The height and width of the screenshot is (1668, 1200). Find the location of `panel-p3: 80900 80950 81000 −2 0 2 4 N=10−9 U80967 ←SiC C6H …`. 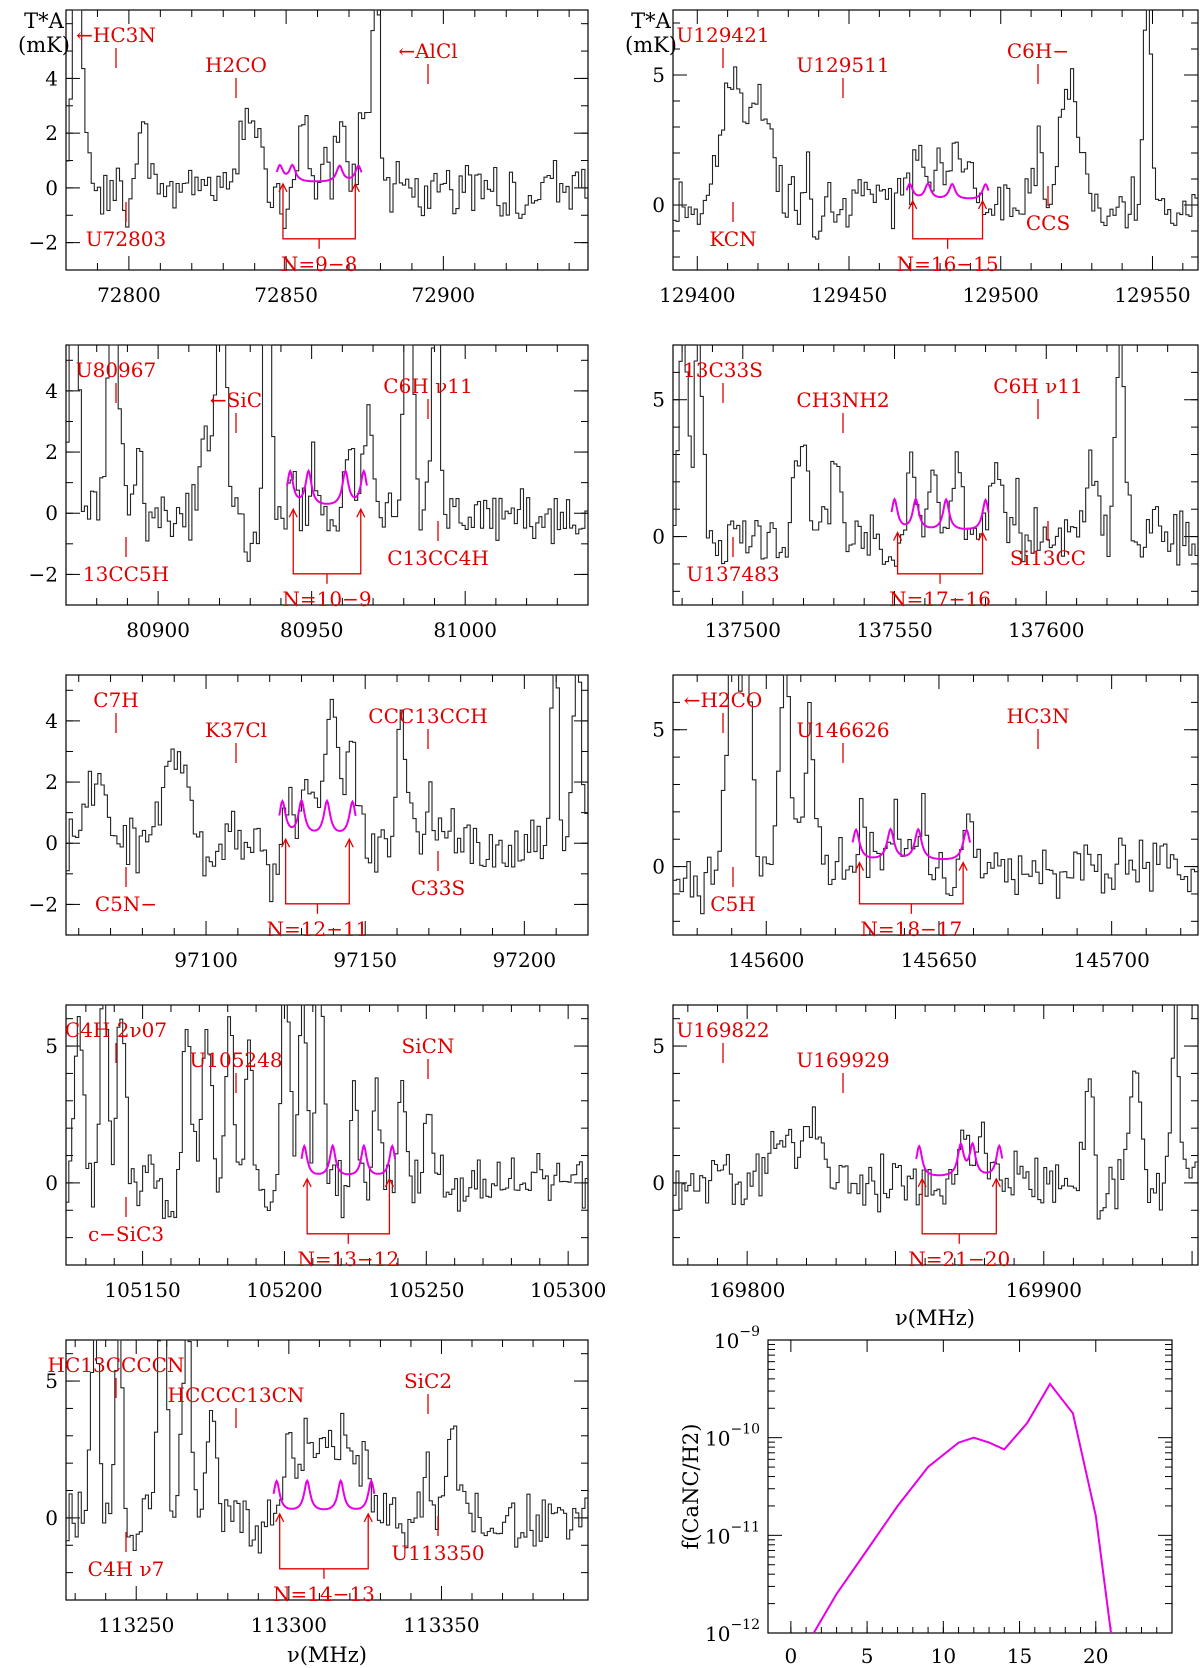

panel-p3: 80900 80950 81000 −2 0 2 4 N=10−9 U80967 ←SiC C6H … is located at coordinates (309, 493).